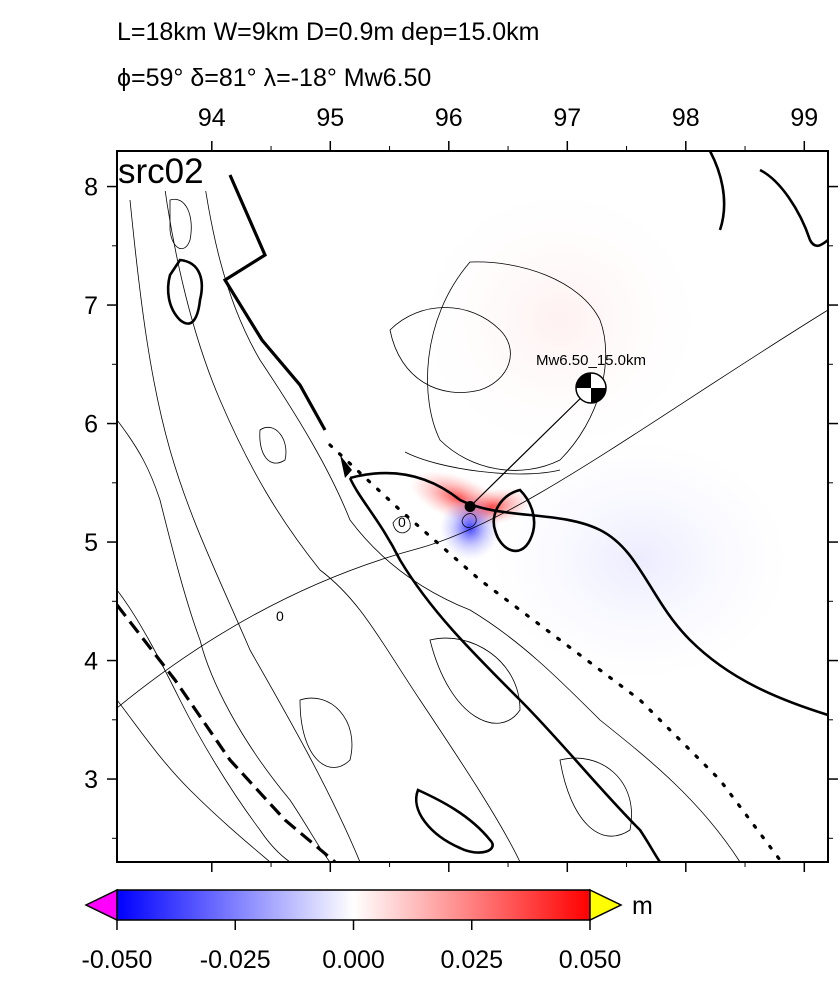 The height and width of the screenshot is (981, 840). I want to click on x-tick-label: 98, so click(686, 118).